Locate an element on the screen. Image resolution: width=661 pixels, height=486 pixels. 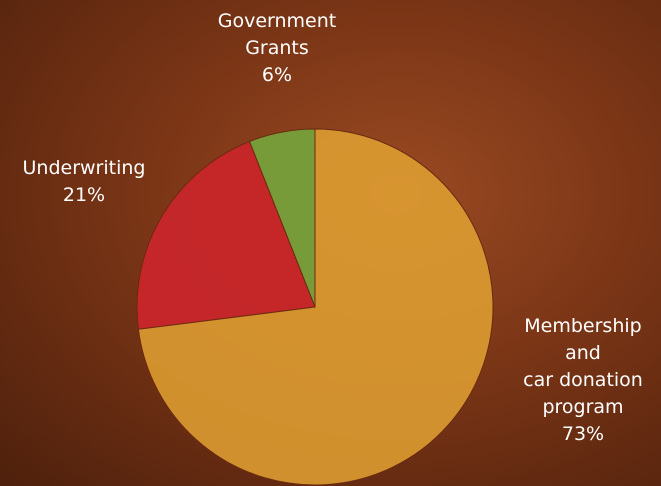
slice-value-label: 6% is located at coordinates (277, 75).